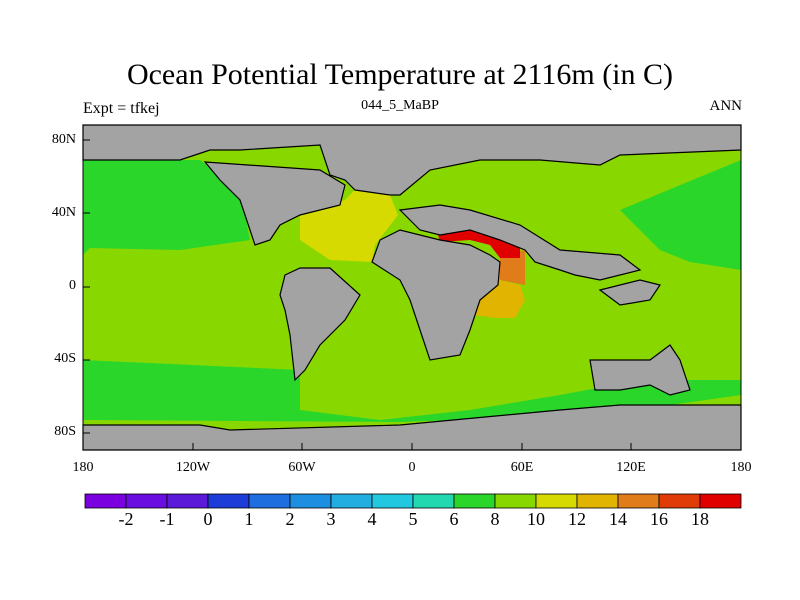  Describe the element at coordinates (412, 391) in the screenshot. I see `southern-ocean-green` at that location.